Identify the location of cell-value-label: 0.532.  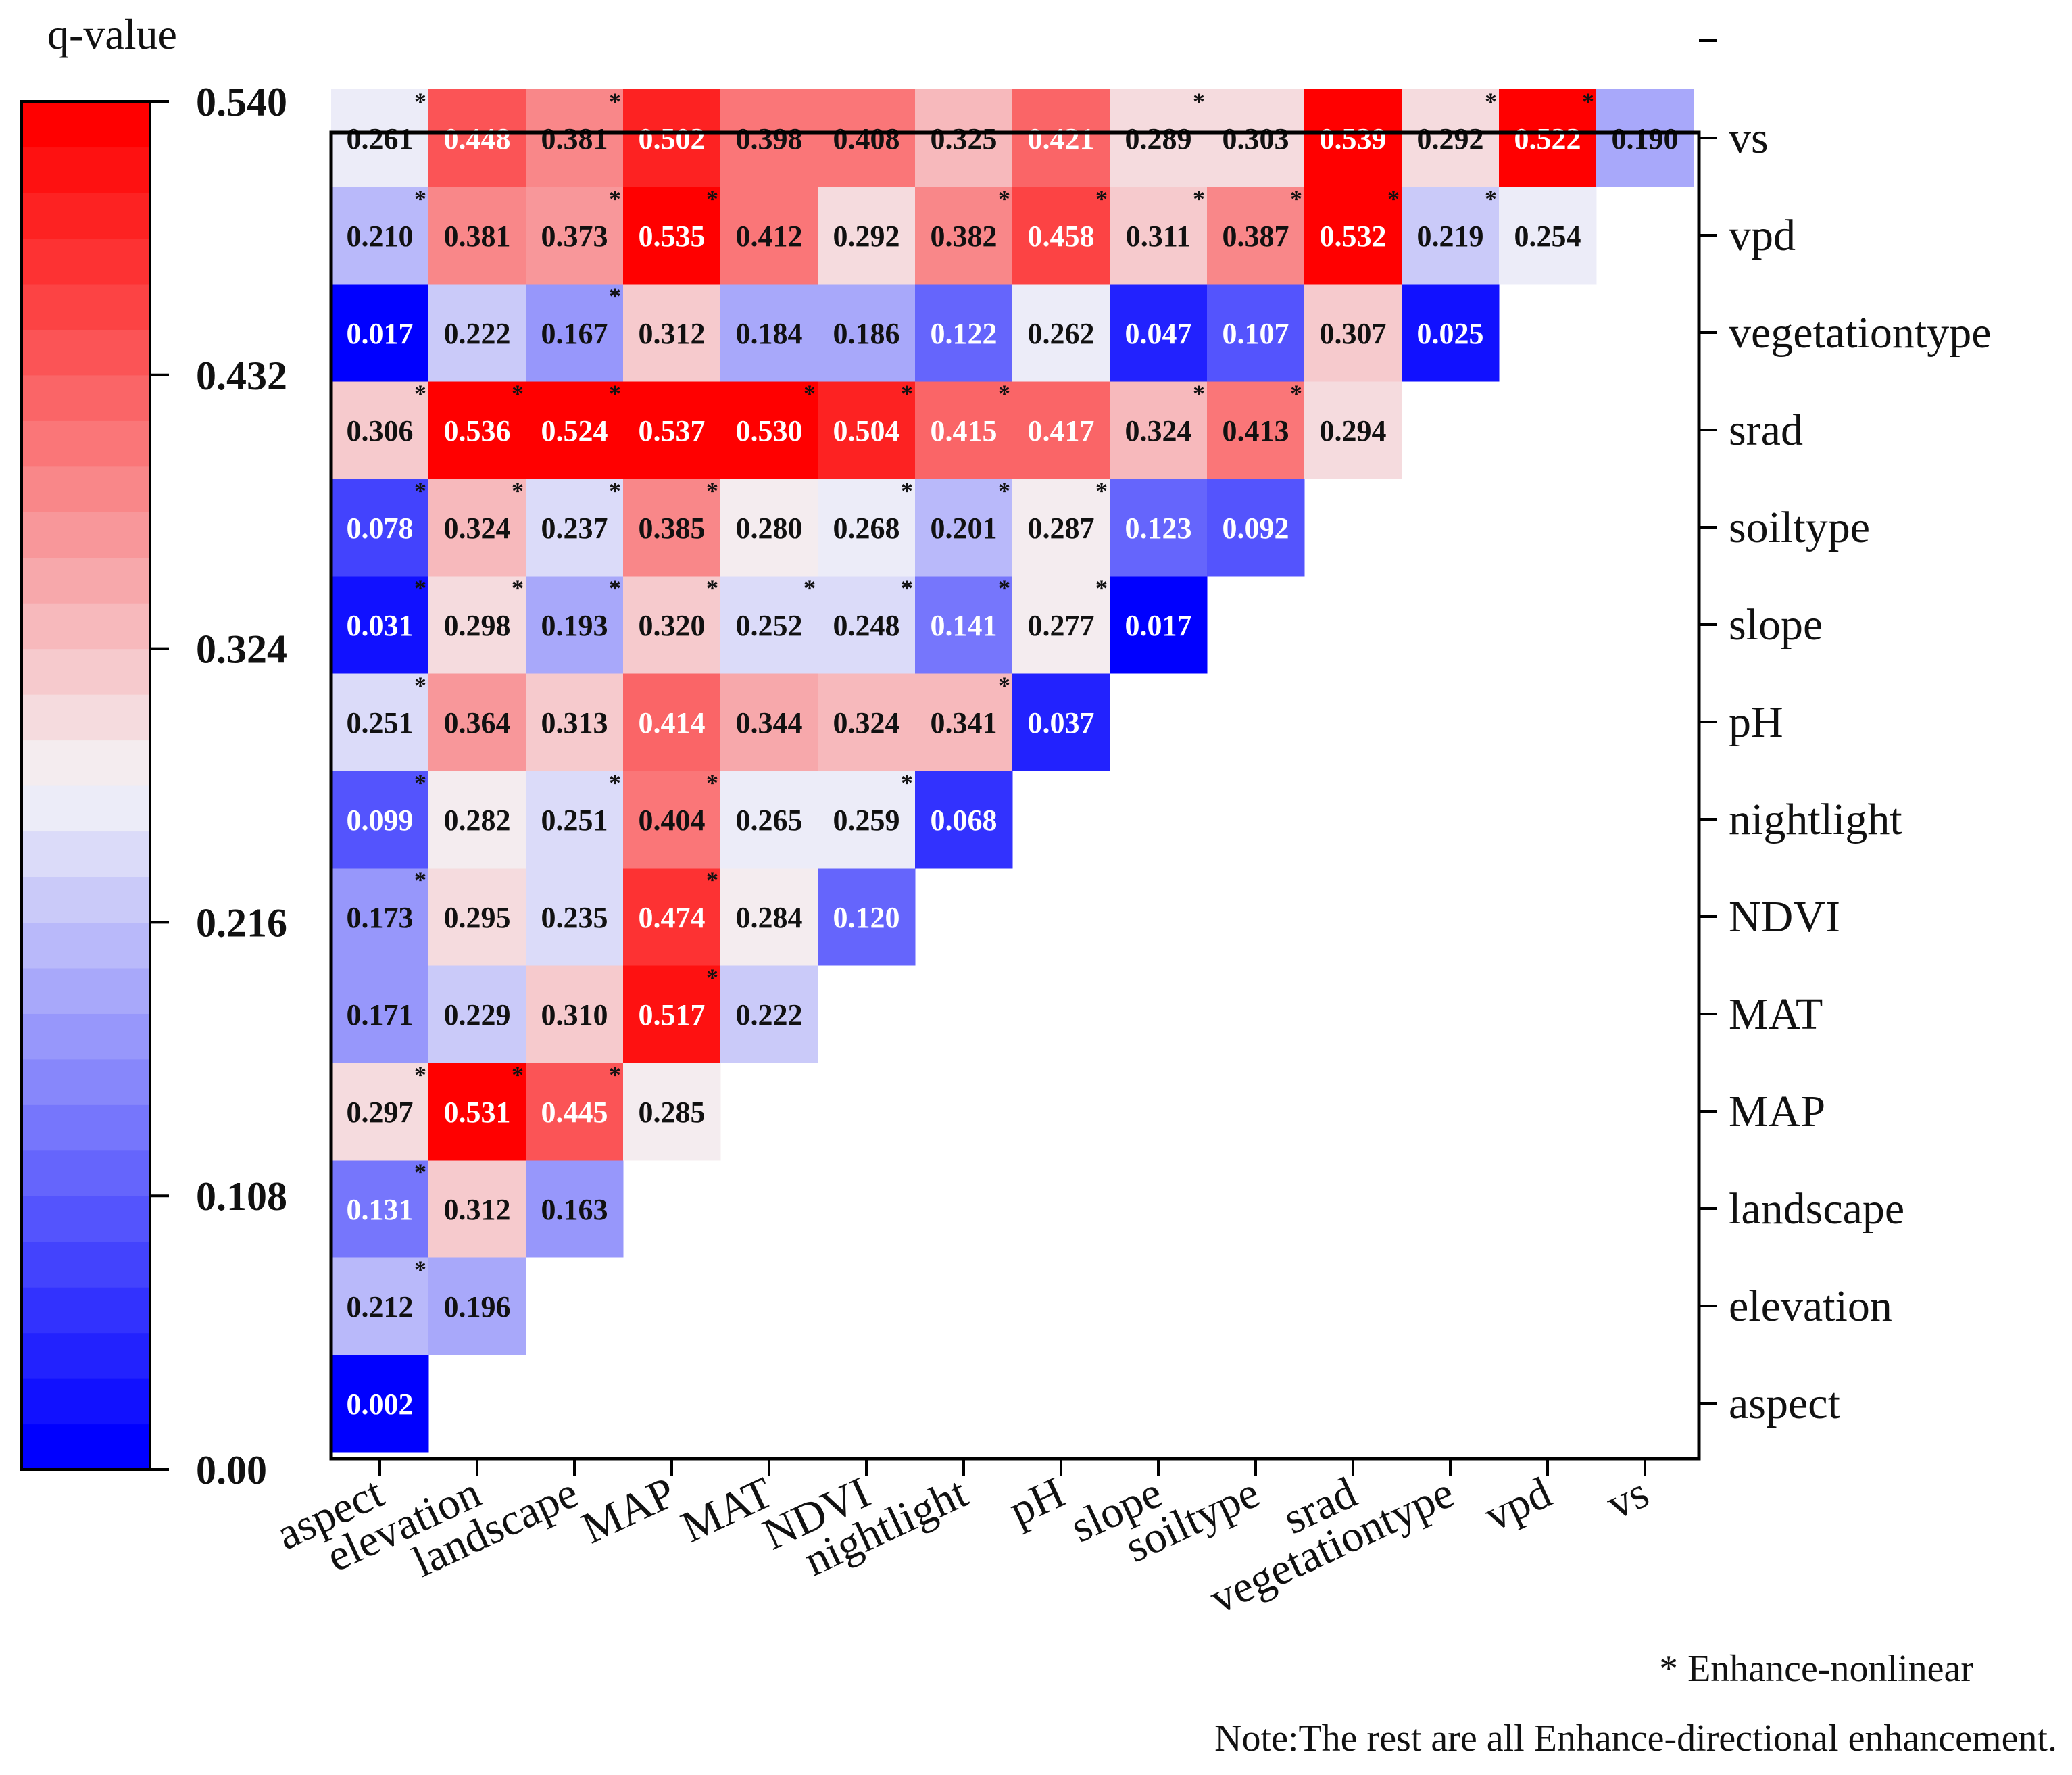
(1353, 236).